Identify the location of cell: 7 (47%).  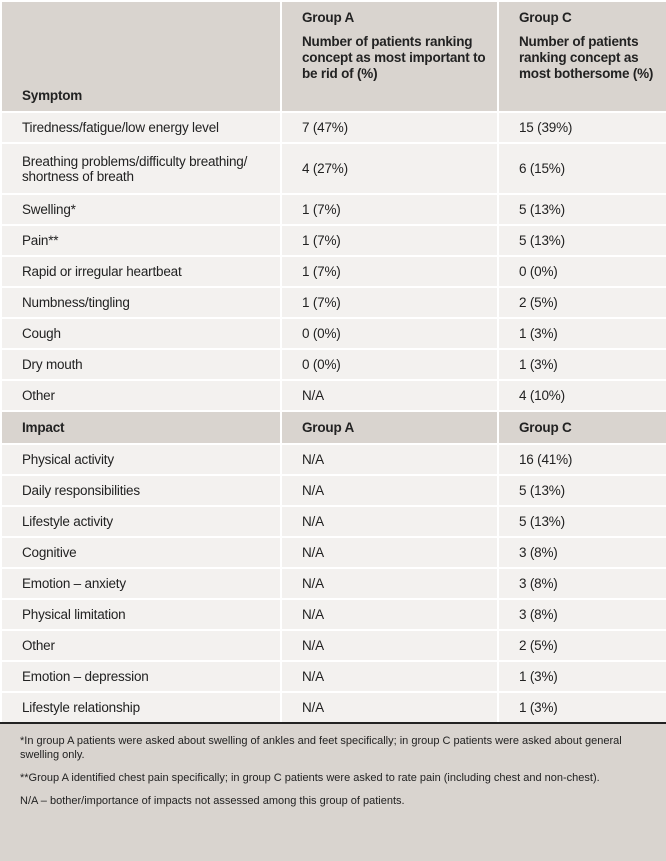
(389, 127).